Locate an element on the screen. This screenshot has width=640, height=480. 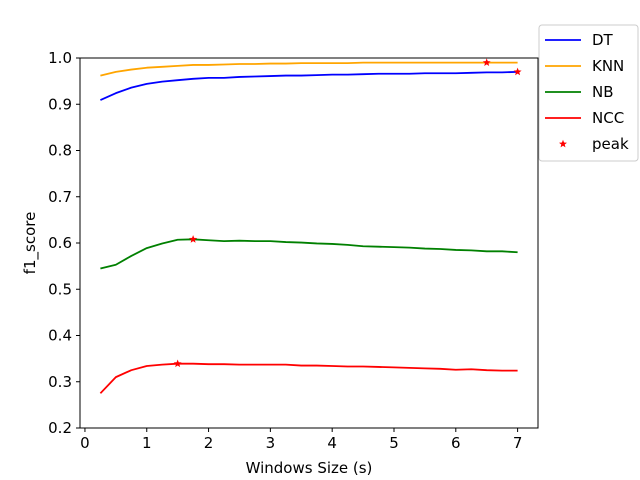
peak-marker-ncc is located at coordinates (177, 363).